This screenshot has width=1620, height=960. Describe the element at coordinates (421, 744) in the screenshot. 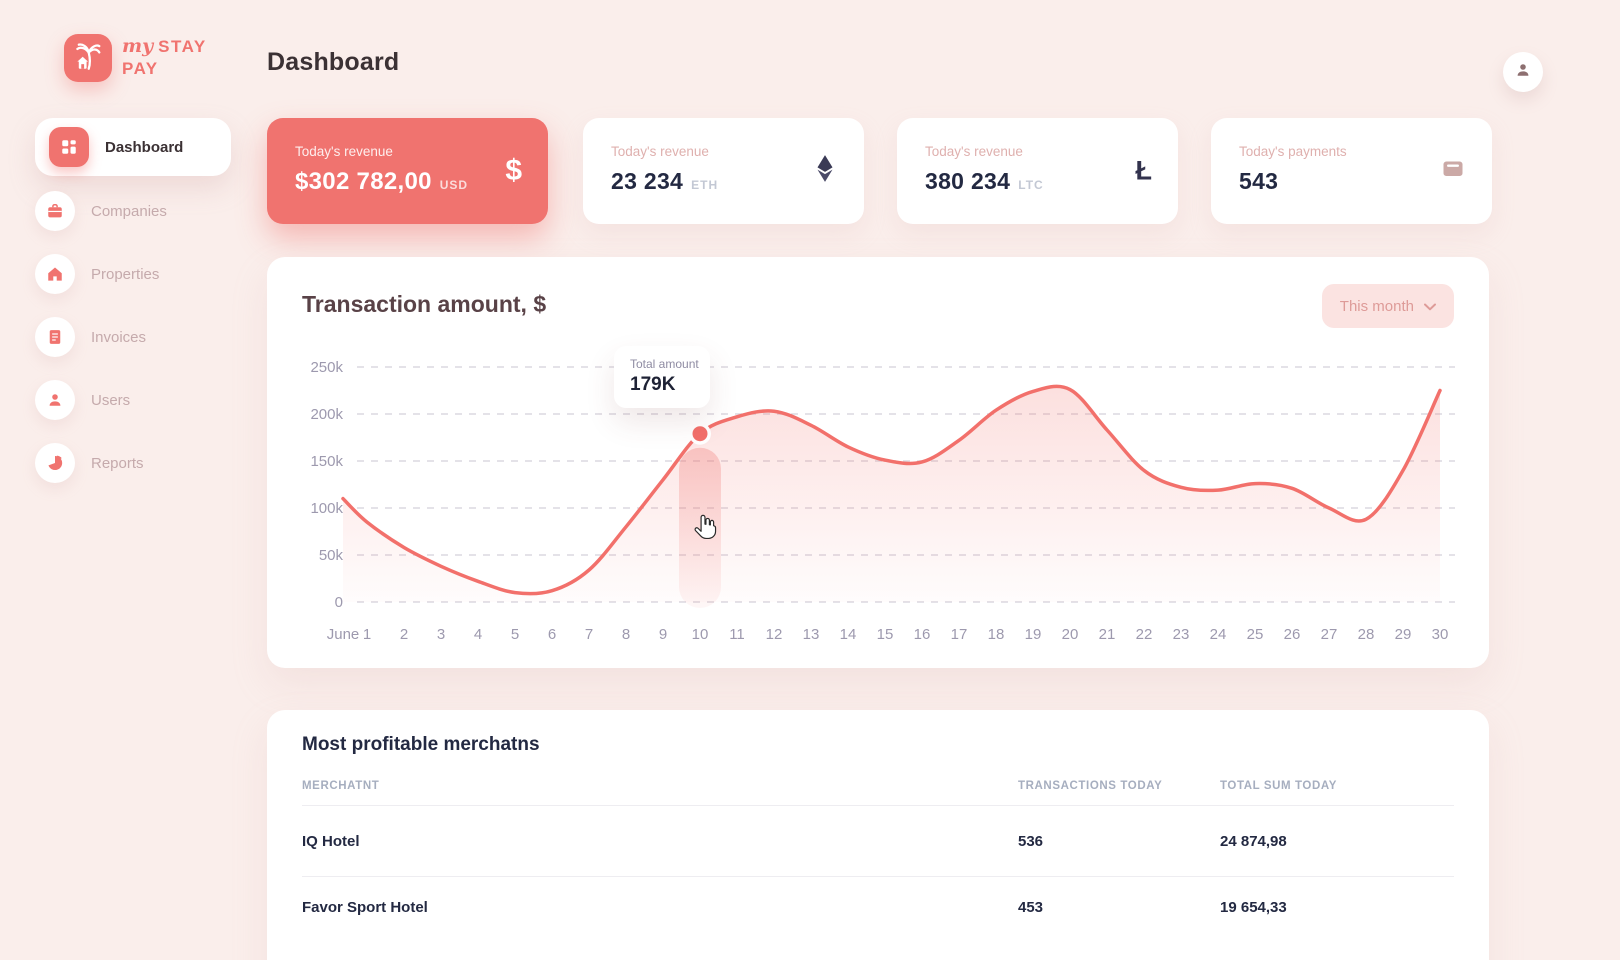

I see `table-title: Most profitable merchatns` at that location.